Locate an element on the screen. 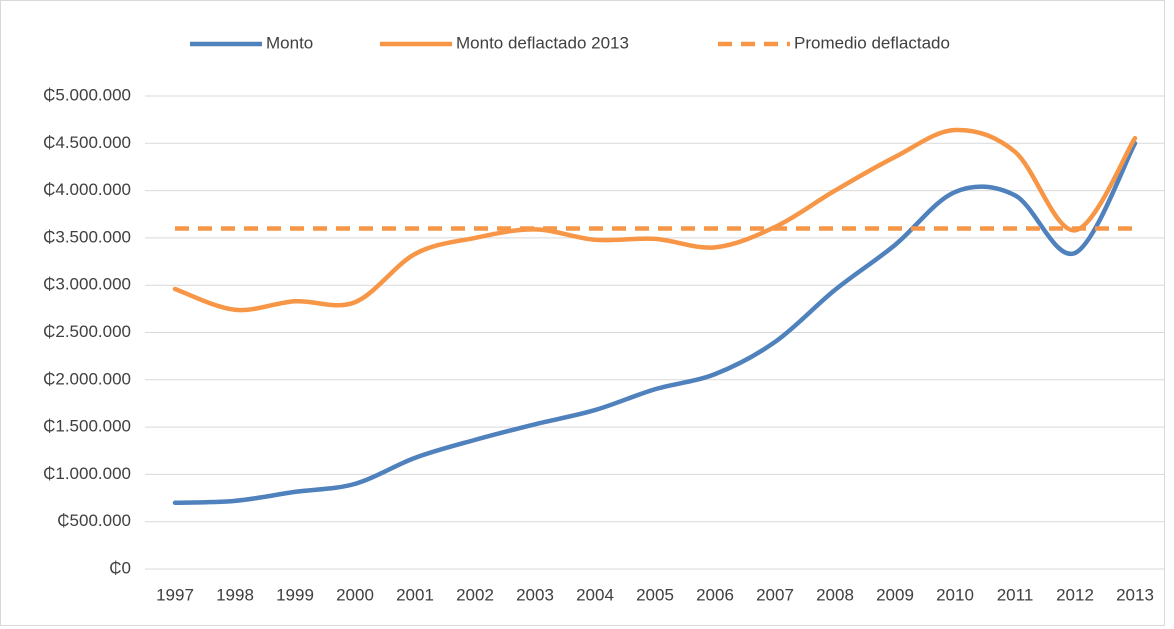 The height and width of the screenshot is (629, 1174). x-tick-label: 2008 is located at coordinates (835, 594).